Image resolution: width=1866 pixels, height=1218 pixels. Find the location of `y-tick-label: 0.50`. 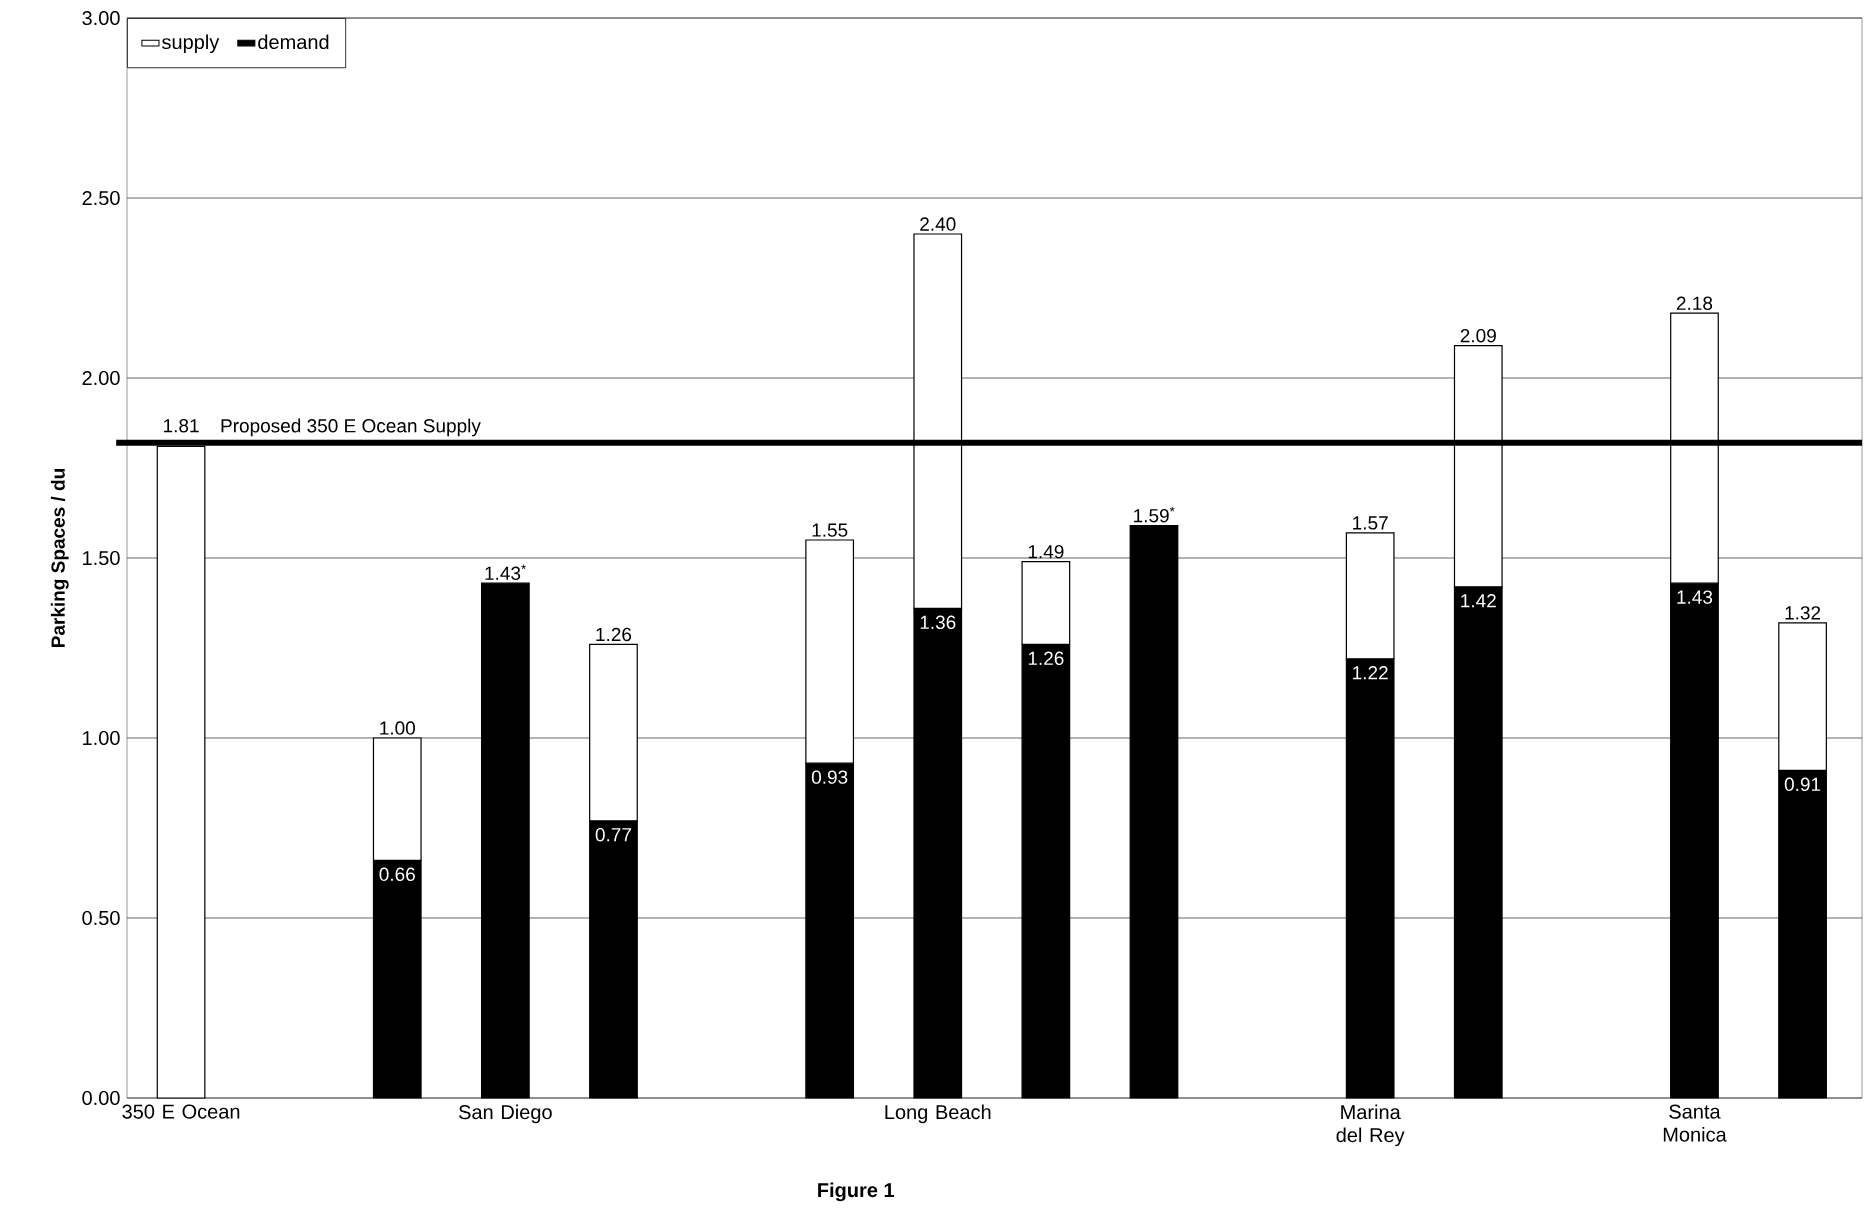

y-tick-label: 0.50 is located at coordinates (101, 918).